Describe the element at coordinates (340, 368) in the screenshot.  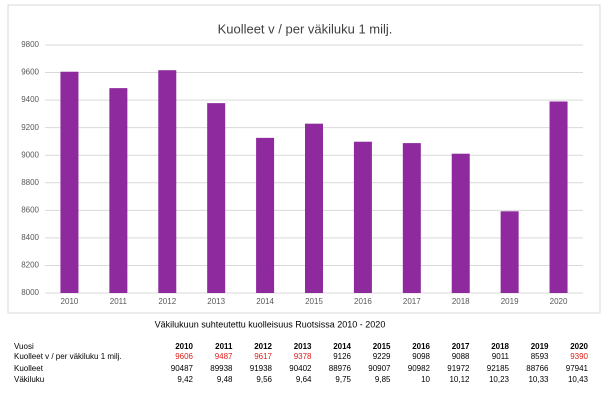
I see `table-cell: 88976` at that location.